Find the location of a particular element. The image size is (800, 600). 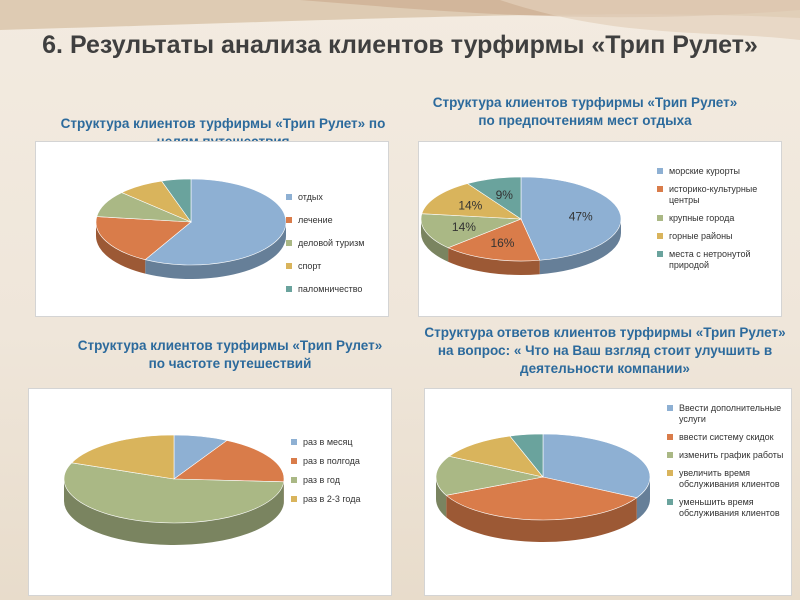

legend-label: историко-культурные центры is located at coordinates (713, 194).